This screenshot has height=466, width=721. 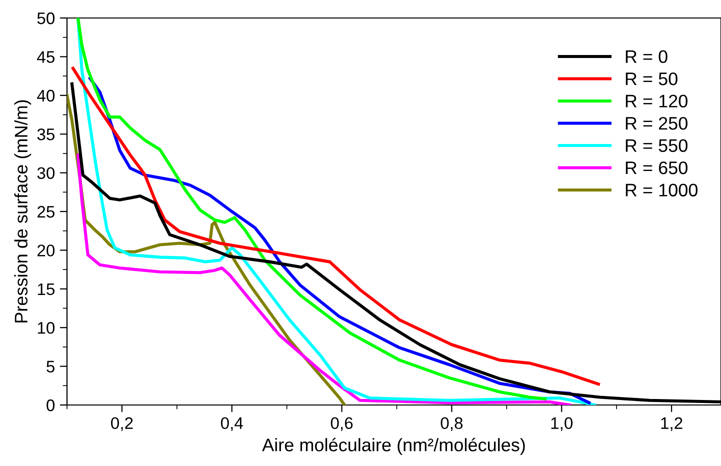 What do you see at coordinates (50, 405) in the screenshot?
I see `y-tick-label: 0` at bounding box center [50, 405].